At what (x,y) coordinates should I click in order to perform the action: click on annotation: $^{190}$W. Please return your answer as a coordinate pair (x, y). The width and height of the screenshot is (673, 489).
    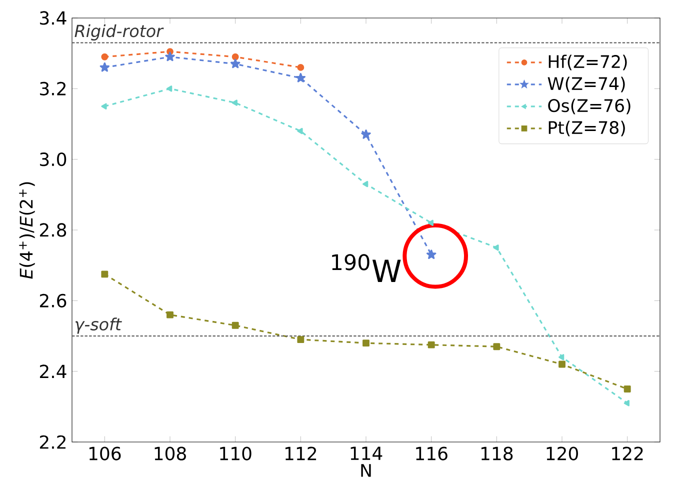
    Looking at the image, I should click on (366, 268).